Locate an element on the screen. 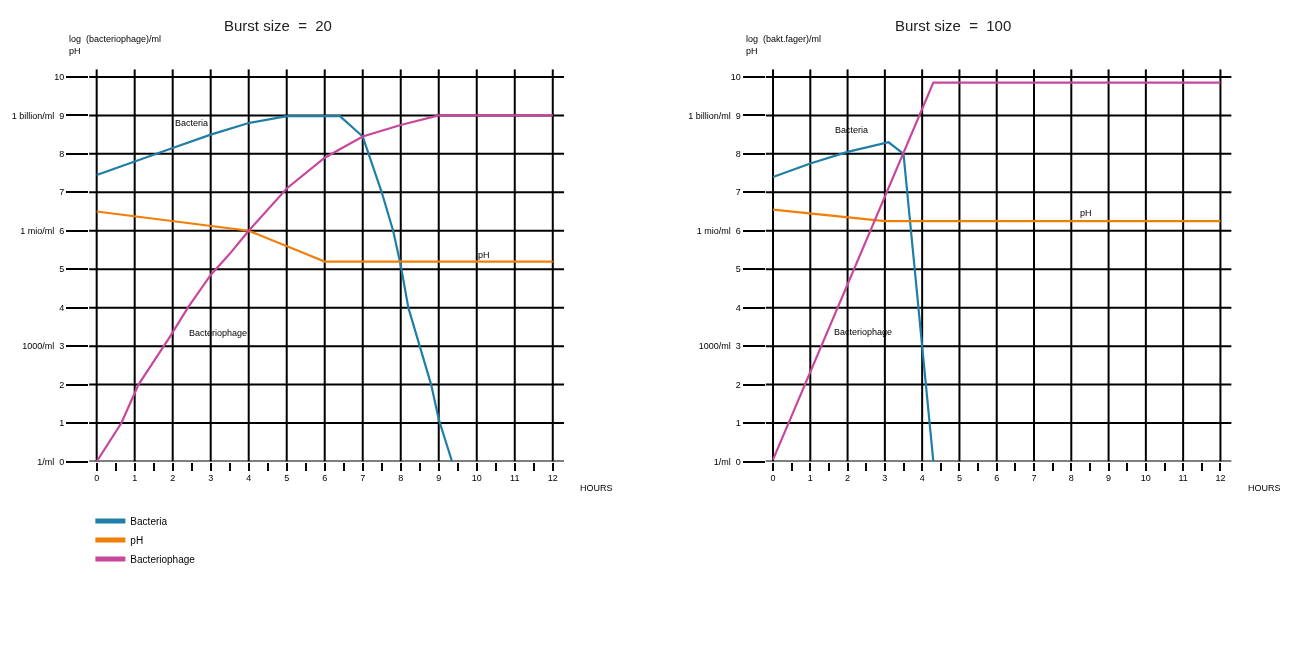  legend-label: pH is located at coordinates (137, 540).